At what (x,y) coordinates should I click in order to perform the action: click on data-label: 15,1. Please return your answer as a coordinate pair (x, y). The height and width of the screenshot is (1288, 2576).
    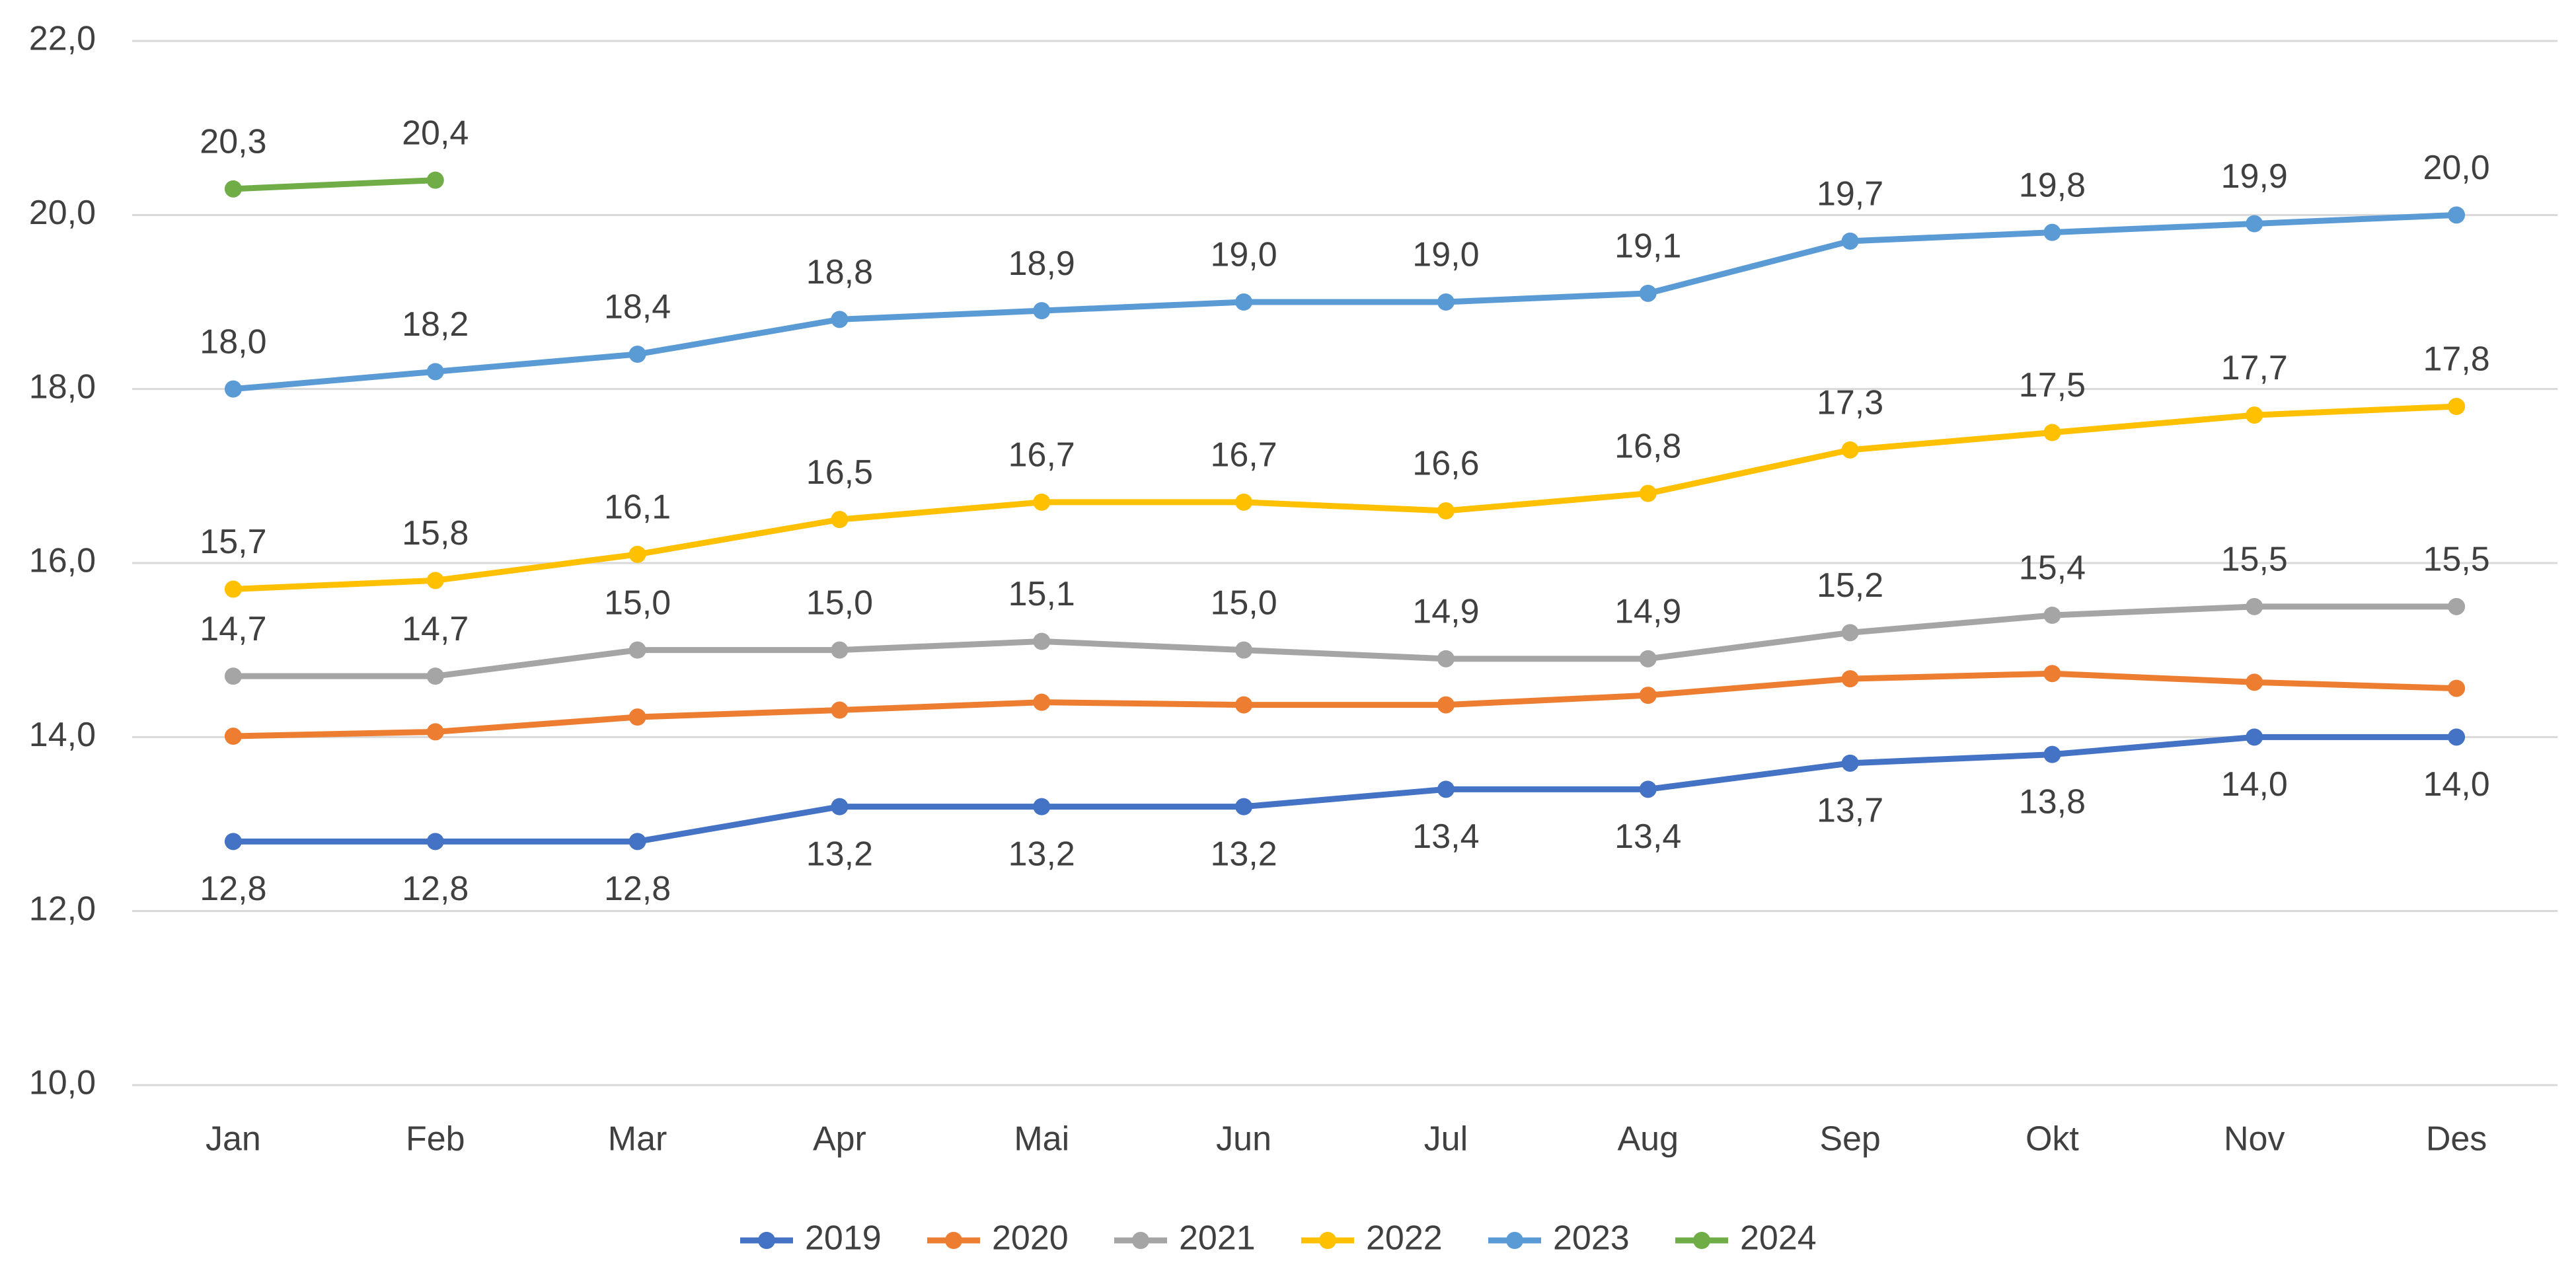
    Looking at the image, I should click on (1041, 594).